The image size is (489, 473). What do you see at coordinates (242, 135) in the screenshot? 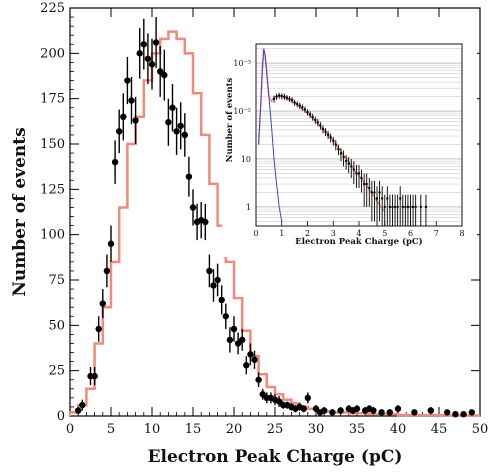
I see `inset-y-tick-labels: 1 10 10⁻² 10⁻³` at bounding box center [242, 135].